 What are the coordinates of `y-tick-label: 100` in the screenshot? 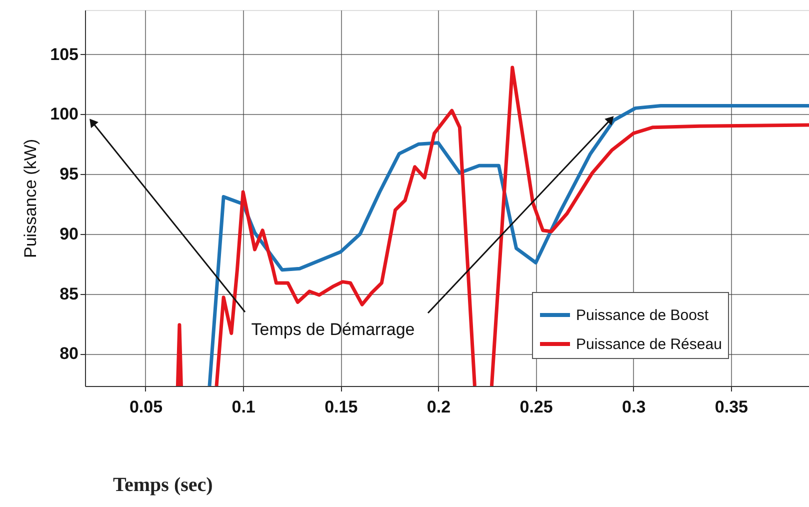 It's located at (64, 114).